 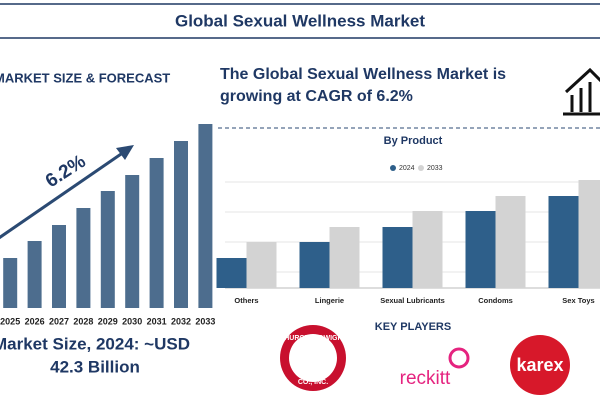 I want to click on header-box, so click(x=300, y=21).